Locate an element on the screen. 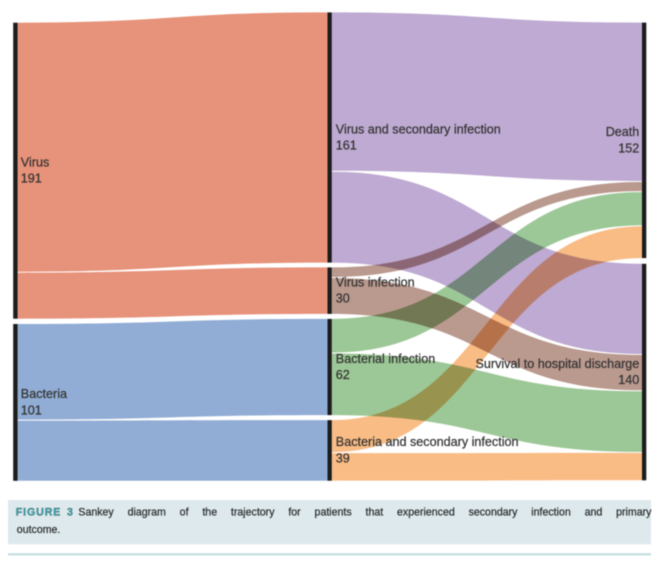 The width and height of the screenshot is (659, 561). svg-text: 30 is located at coordinates (343, 299).